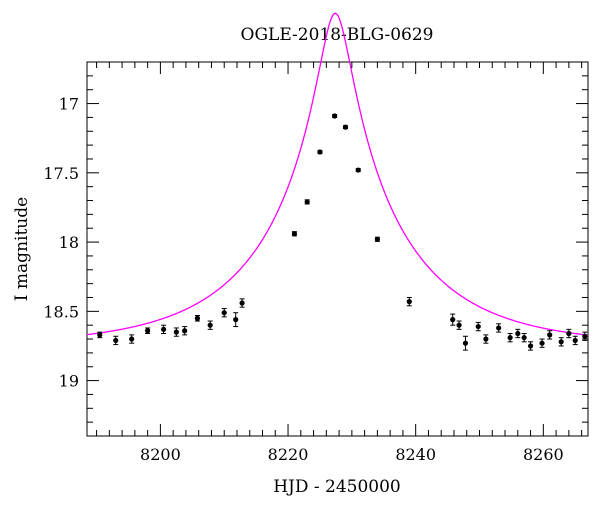 This screenshot has width=600, height=512. What do you see at coordinates (69, 242) in the screenshot?
I see `y-tick-label: 18` at bounding box center [69, 242].